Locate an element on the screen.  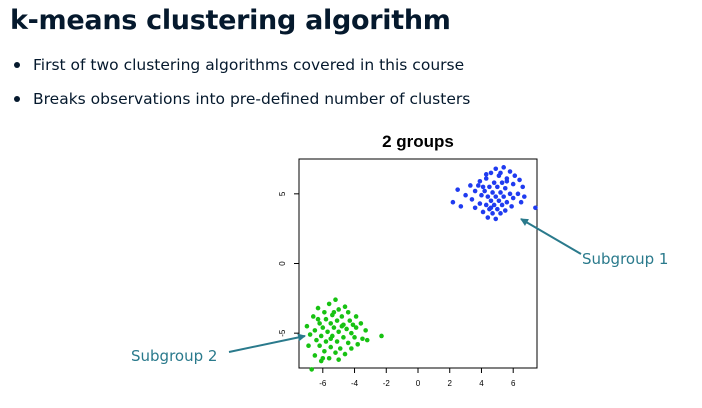
y-tick-label: -5 is located at coordinates (282, 333).